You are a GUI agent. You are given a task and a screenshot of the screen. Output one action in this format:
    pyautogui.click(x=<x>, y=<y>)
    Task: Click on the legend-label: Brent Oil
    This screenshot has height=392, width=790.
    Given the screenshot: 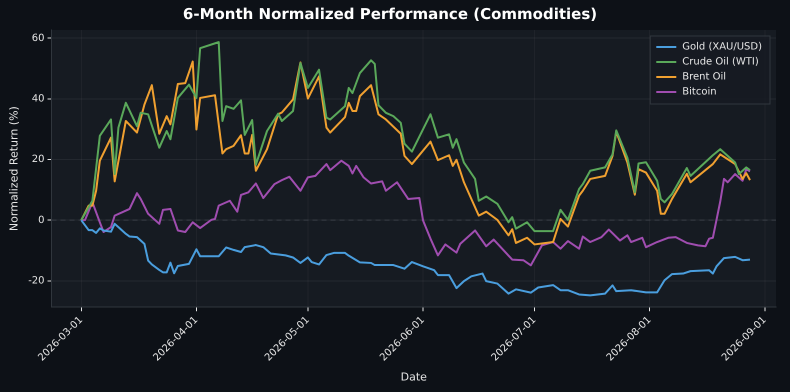 What is the action you would take?
    pyautogui.click(x=704, y=77)
    